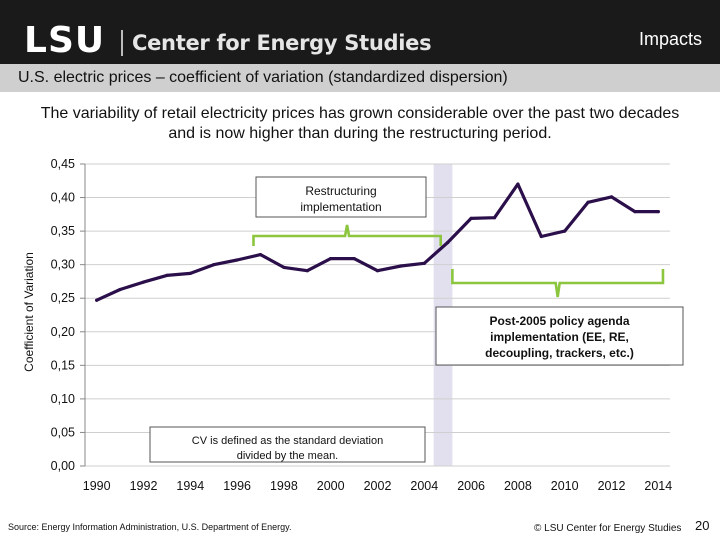  I want to click on post2005-bracket, so click(558, 283).